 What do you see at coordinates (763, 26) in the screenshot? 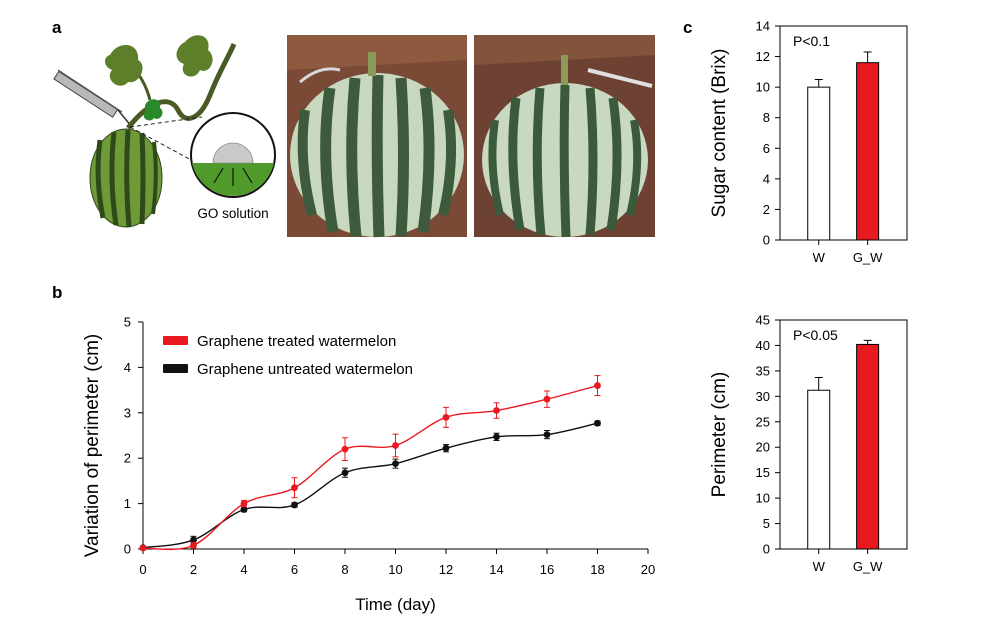
I see `y-tick-label: 14` at bounding box center [763, 26].